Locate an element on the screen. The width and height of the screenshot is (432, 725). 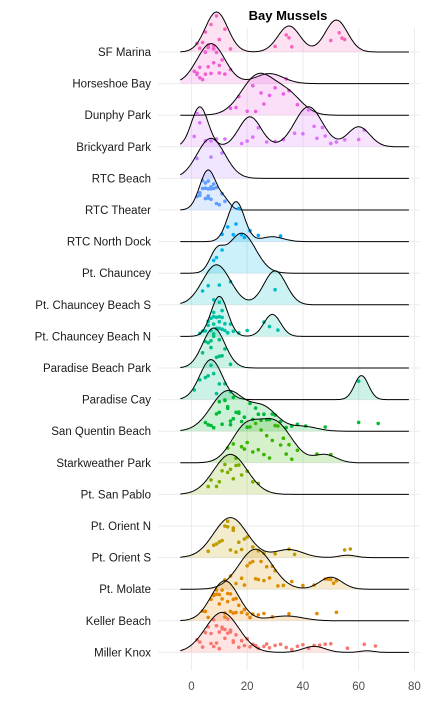
row-label: Pt. Chauncey is located at coordinates (116, 274).